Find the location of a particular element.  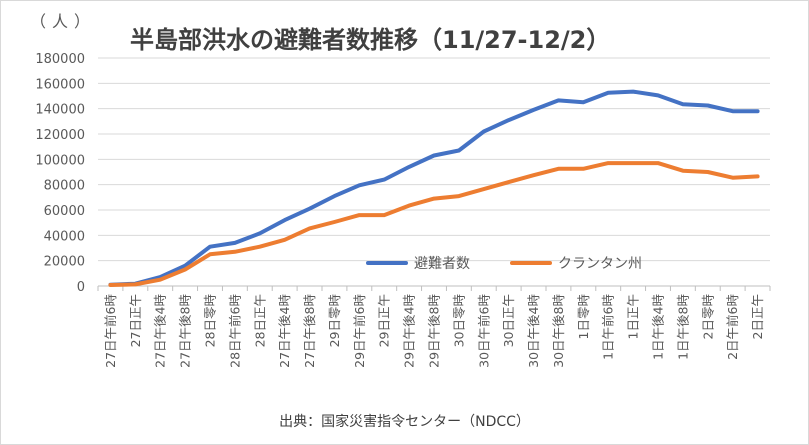

chart-title: 半島部洪水の避難者数推移（11/27-12/2） is located at coordinates (370, 40).